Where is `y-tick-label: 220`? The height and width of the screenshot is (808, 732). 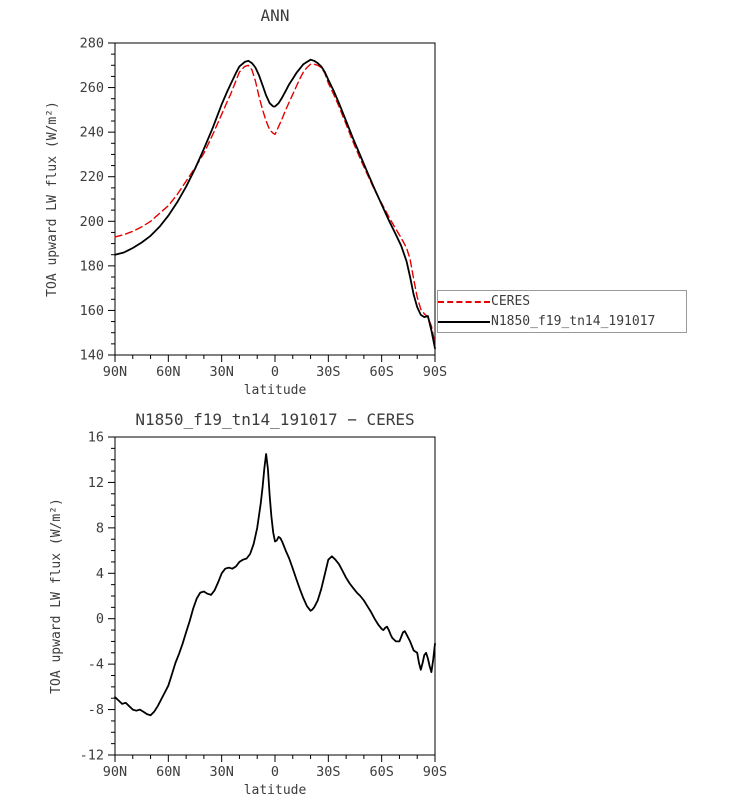 y-tick-label: 220 is located at coordinates (92, 177).